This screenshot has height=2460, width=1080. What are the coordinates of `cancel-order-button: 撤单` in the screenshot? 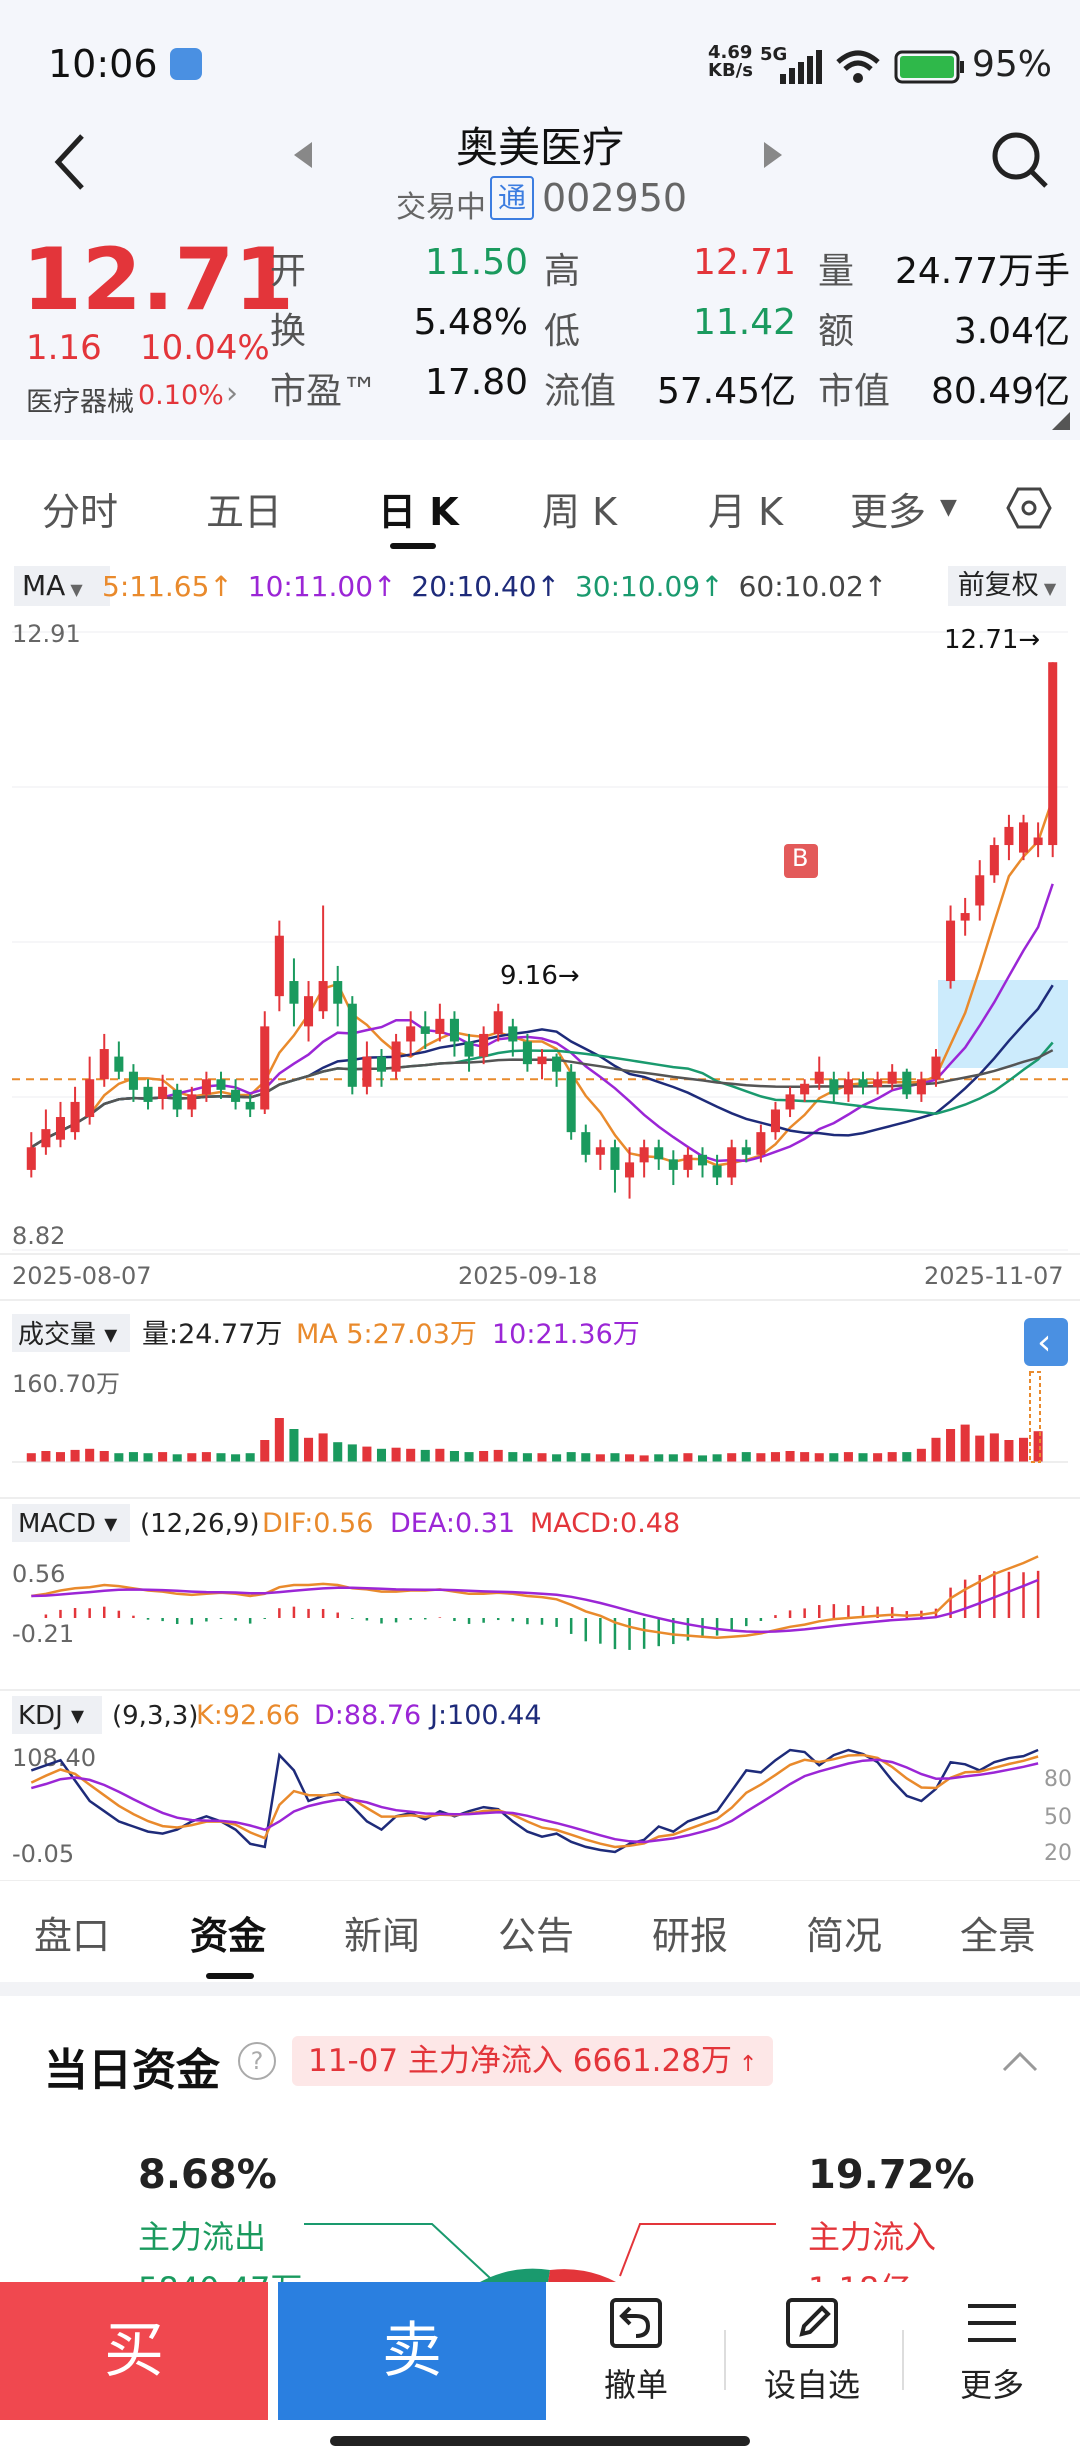 It's located at (636, 2350).